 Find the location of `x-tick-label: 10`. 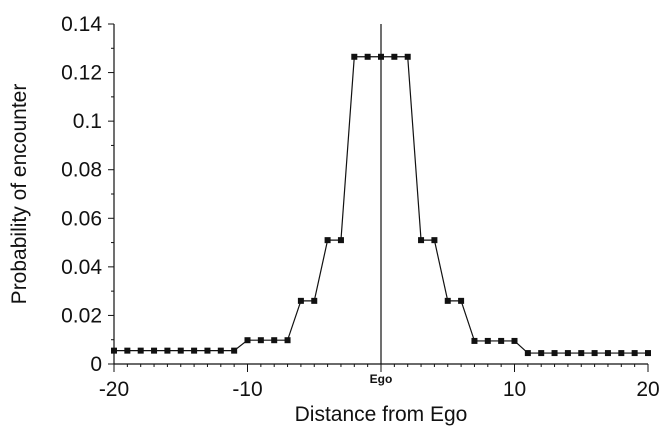

x-tick-label: 10 is located at coordinates (514, 389).